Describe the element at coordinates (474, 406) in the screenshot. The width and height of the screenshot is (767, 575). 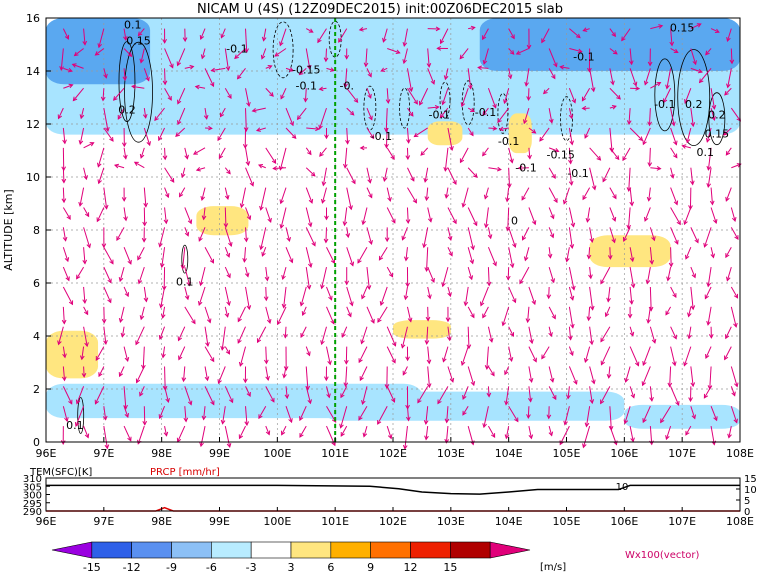
I see `shaded-region` at that location.